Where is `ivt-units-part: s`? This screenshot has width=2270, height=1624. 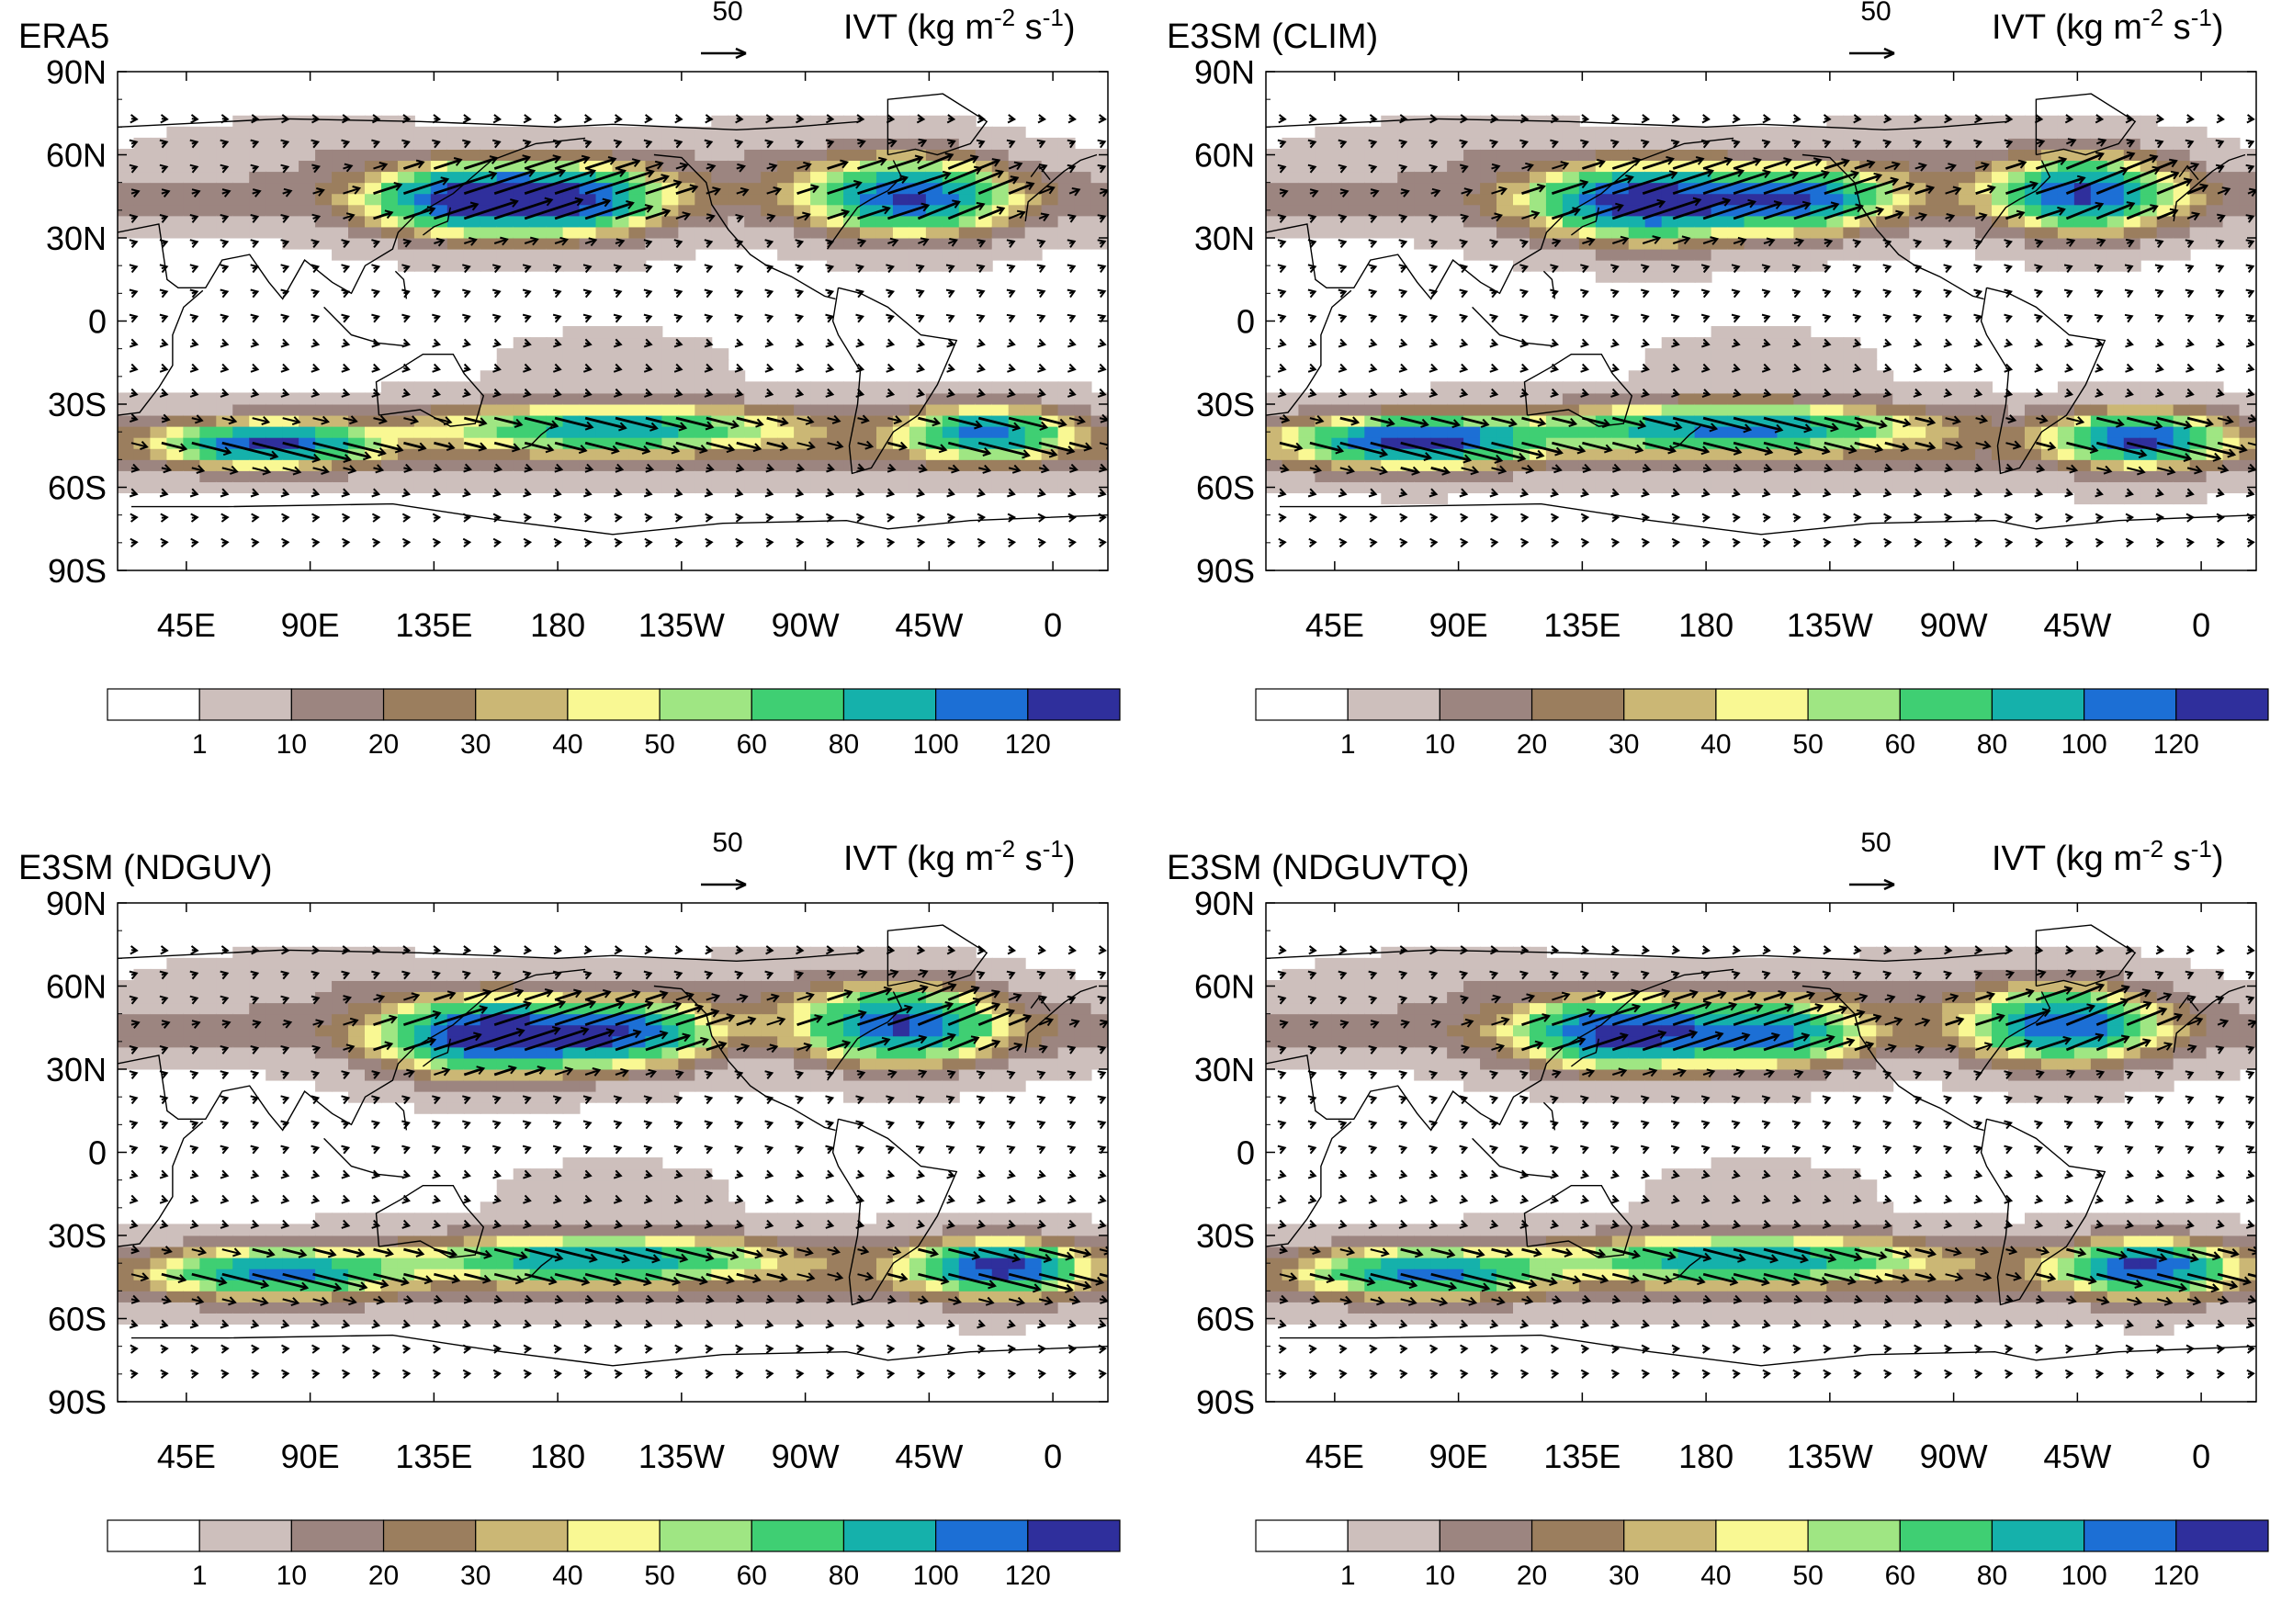 ivt-units-part: s is located at coordinates (1029, 27).